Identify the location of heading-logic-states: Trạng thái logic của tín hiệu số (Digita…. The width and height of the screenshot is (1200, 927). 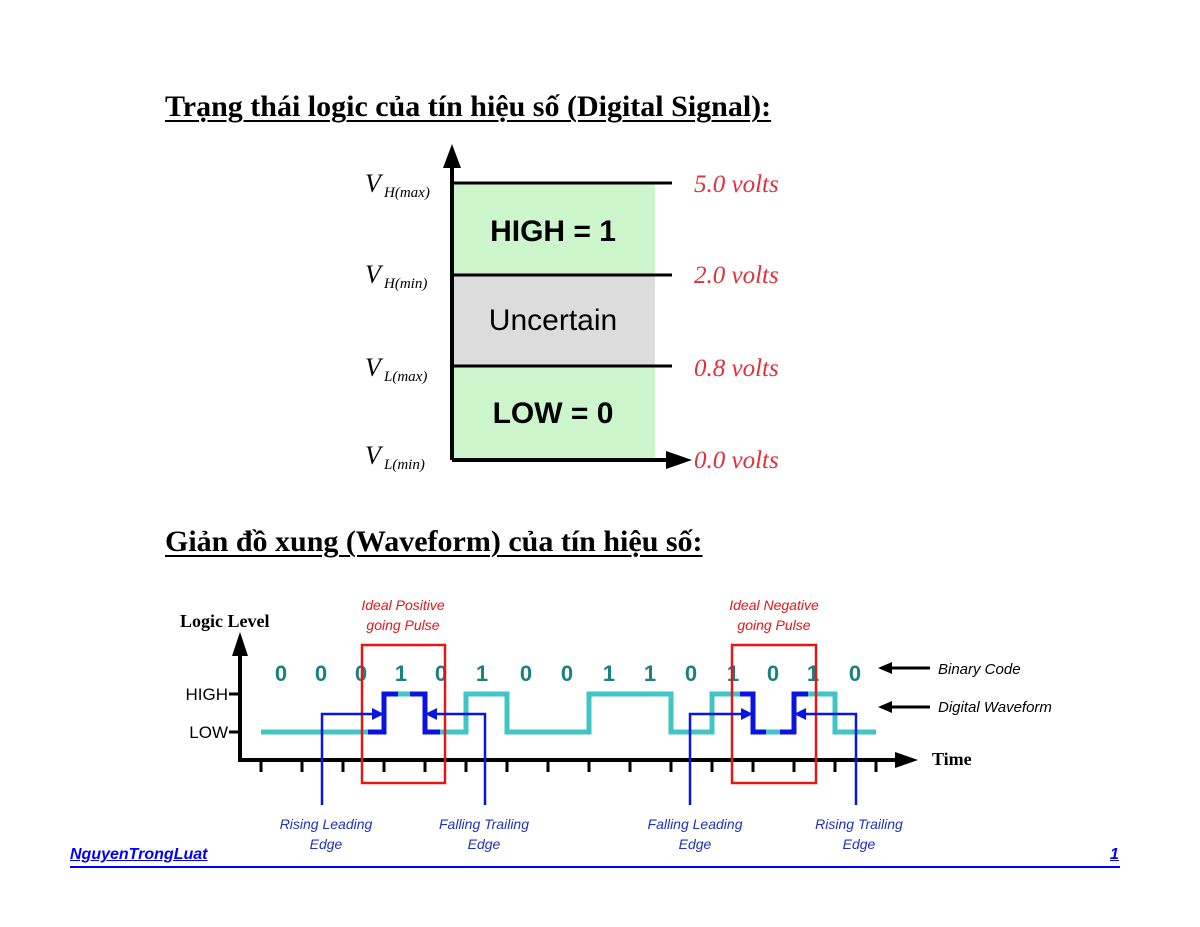
(468, 106).